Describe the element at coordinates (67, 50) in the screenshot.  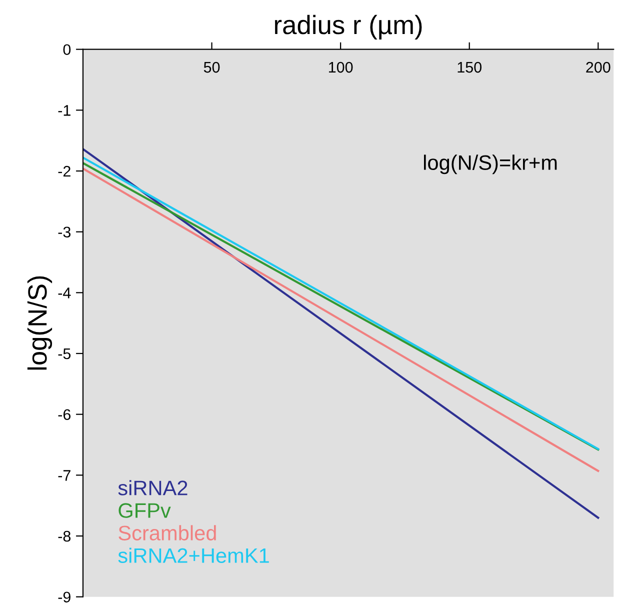
I see `y-tick-label: 0` at that location.